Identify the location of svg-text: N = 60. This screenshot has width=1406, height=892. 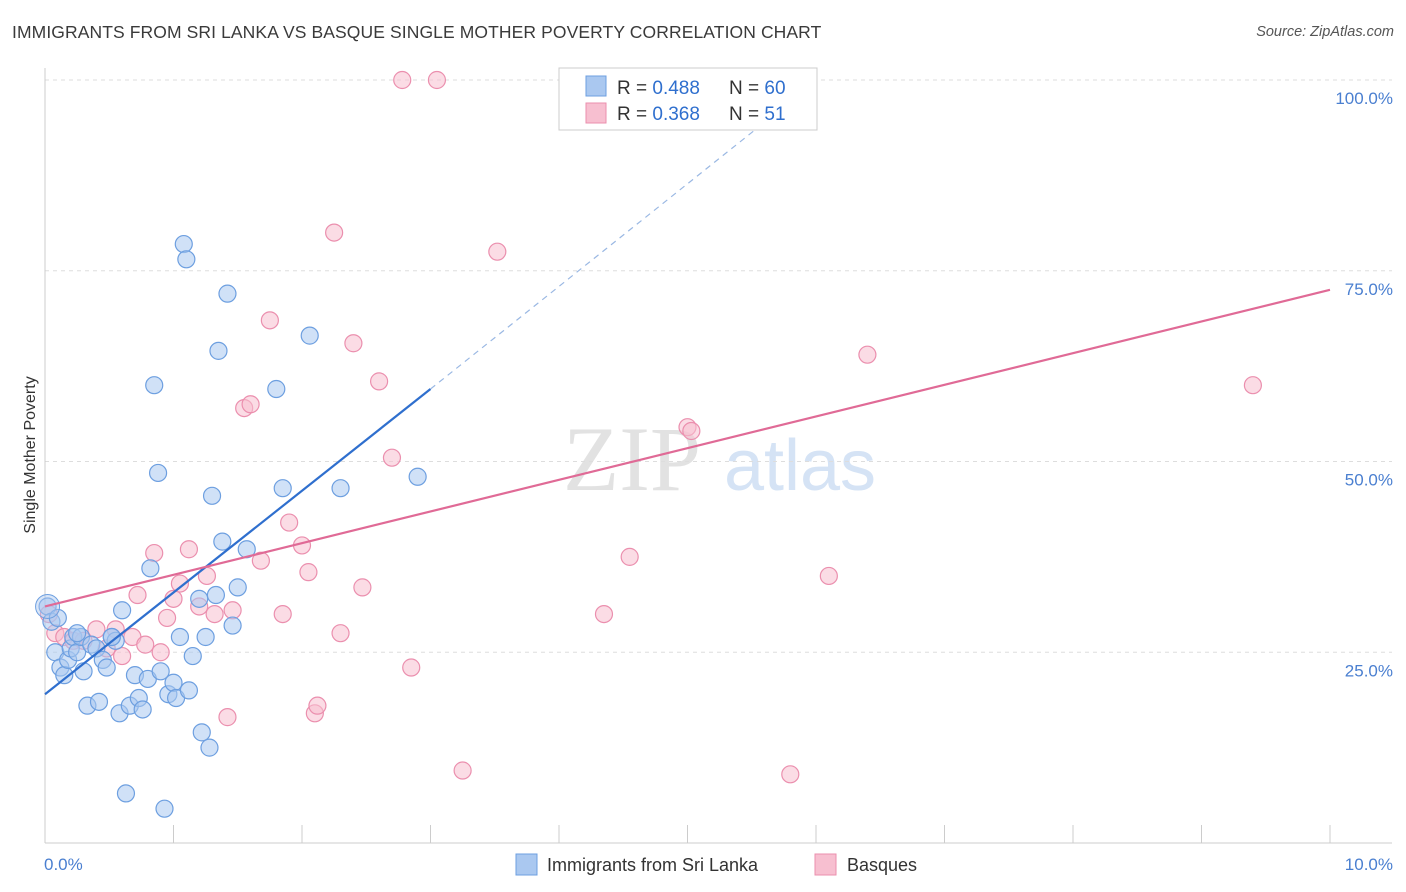
(757, 88).